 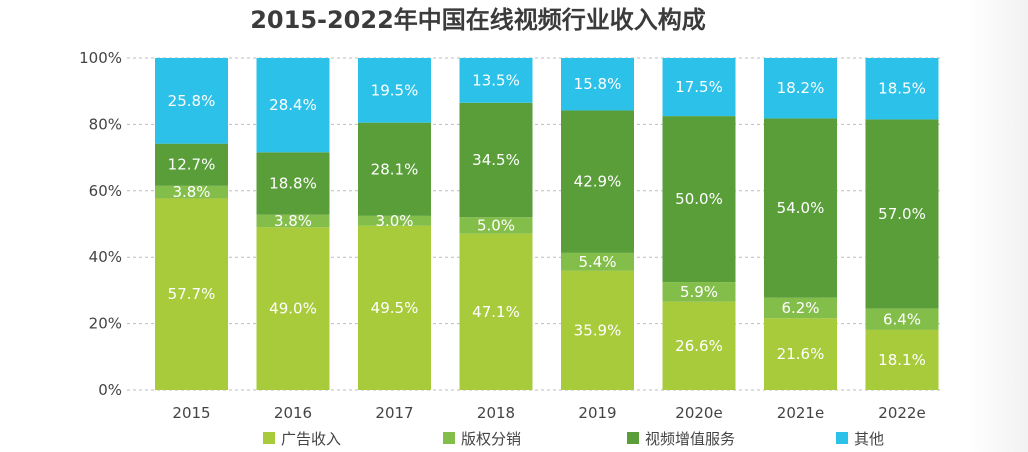 What do you see at coordinates (869, 439) in the screenshot?
I see `legend-label: 其他` at bounding box center [869, 439].